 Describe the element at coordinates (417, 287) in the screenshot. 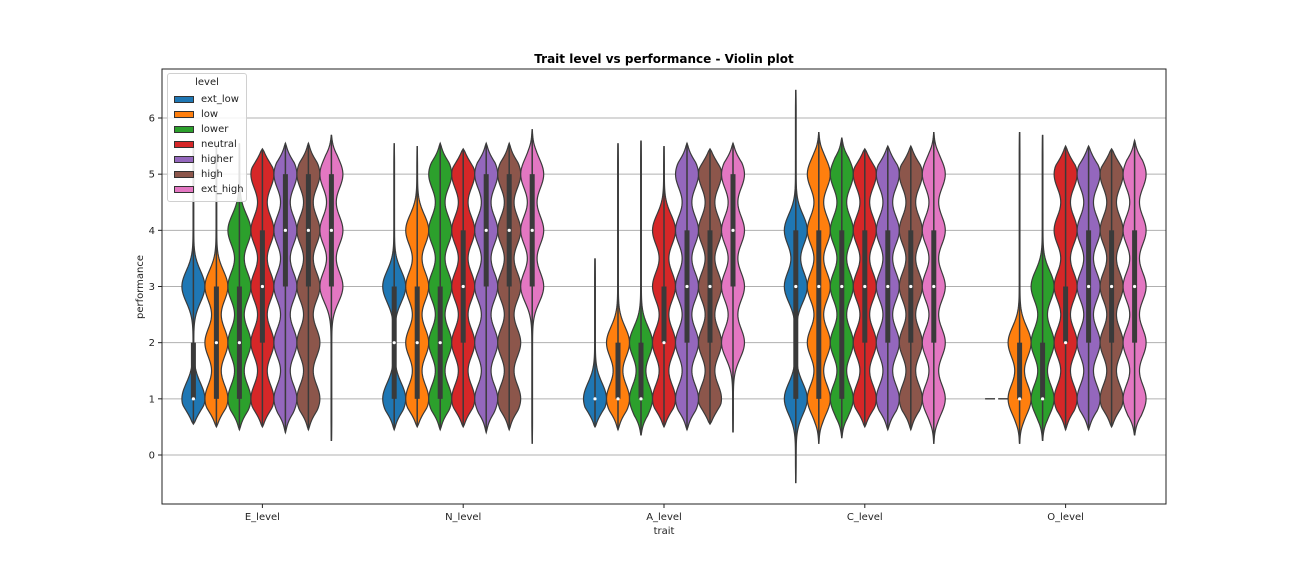

I see `violin-low-N_level` at that location.